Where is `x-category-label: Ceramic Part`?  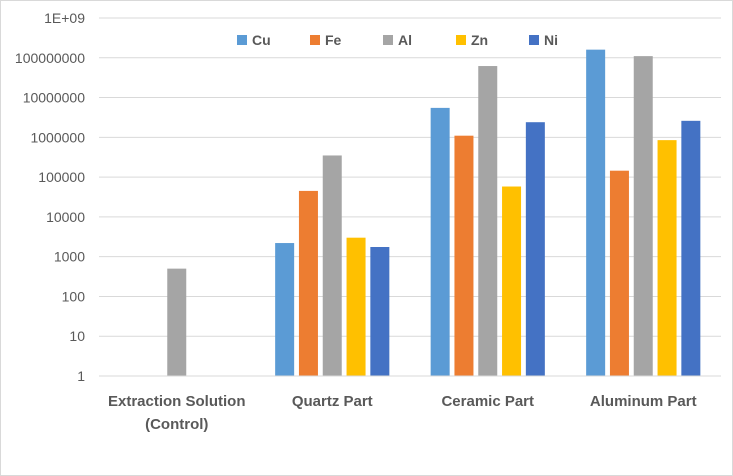 x-category-label: Ceramic Part is located at coordinates (487, 401).